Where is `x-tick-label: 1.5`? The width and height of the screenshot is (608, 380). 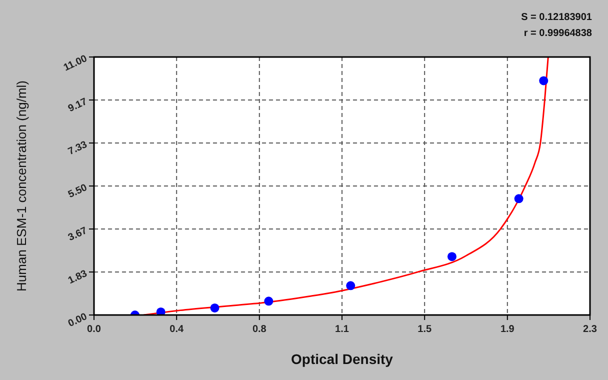 x-tick-label: 1.5 is located at coordinates (425, 329).